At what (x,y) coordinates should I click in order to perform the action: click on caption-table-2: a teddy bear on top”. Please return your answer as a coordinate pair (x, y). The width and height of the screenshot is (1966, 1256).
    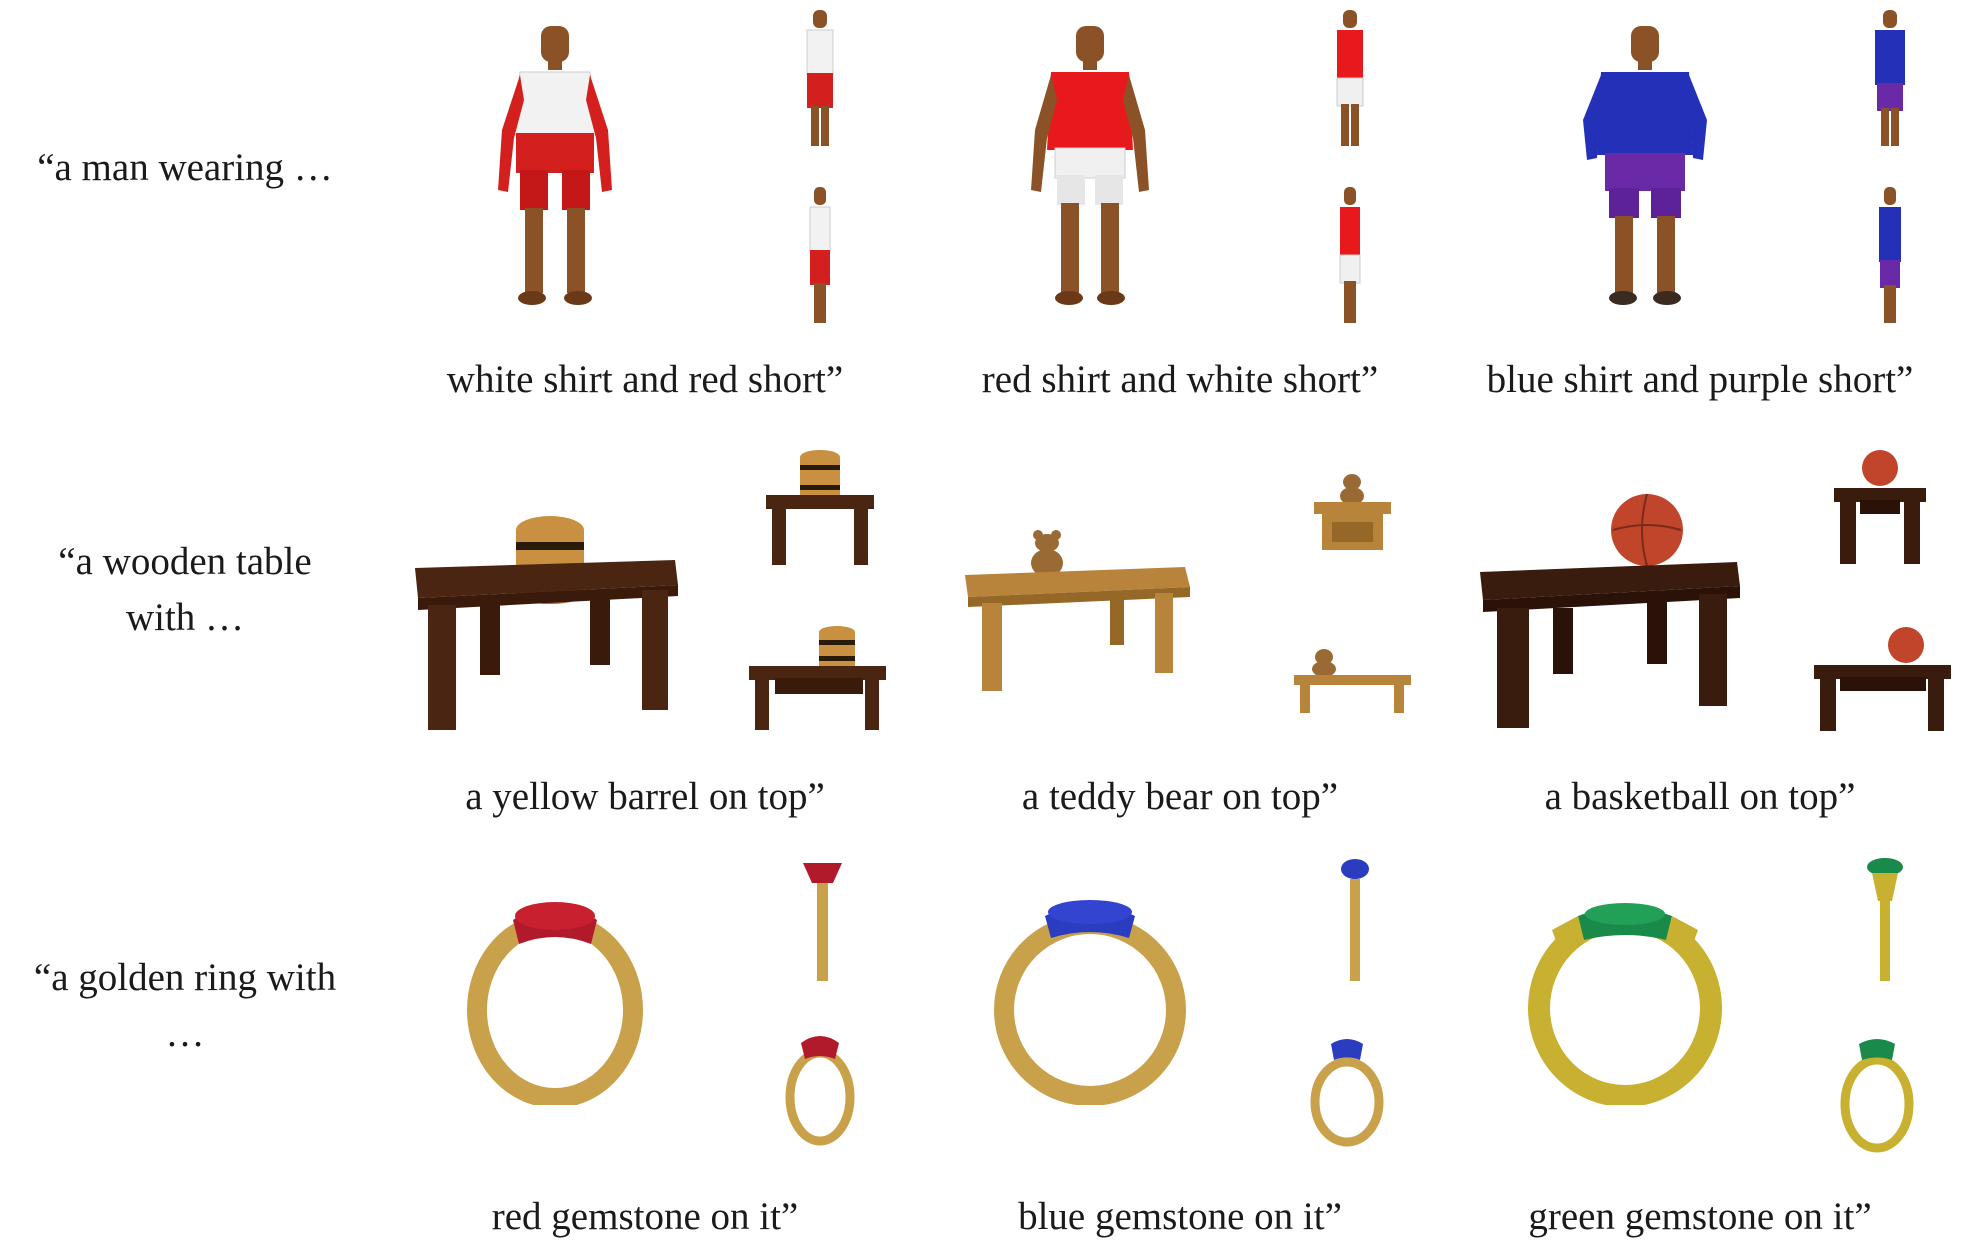
    Looking at the image, I should click on (1180, 796).